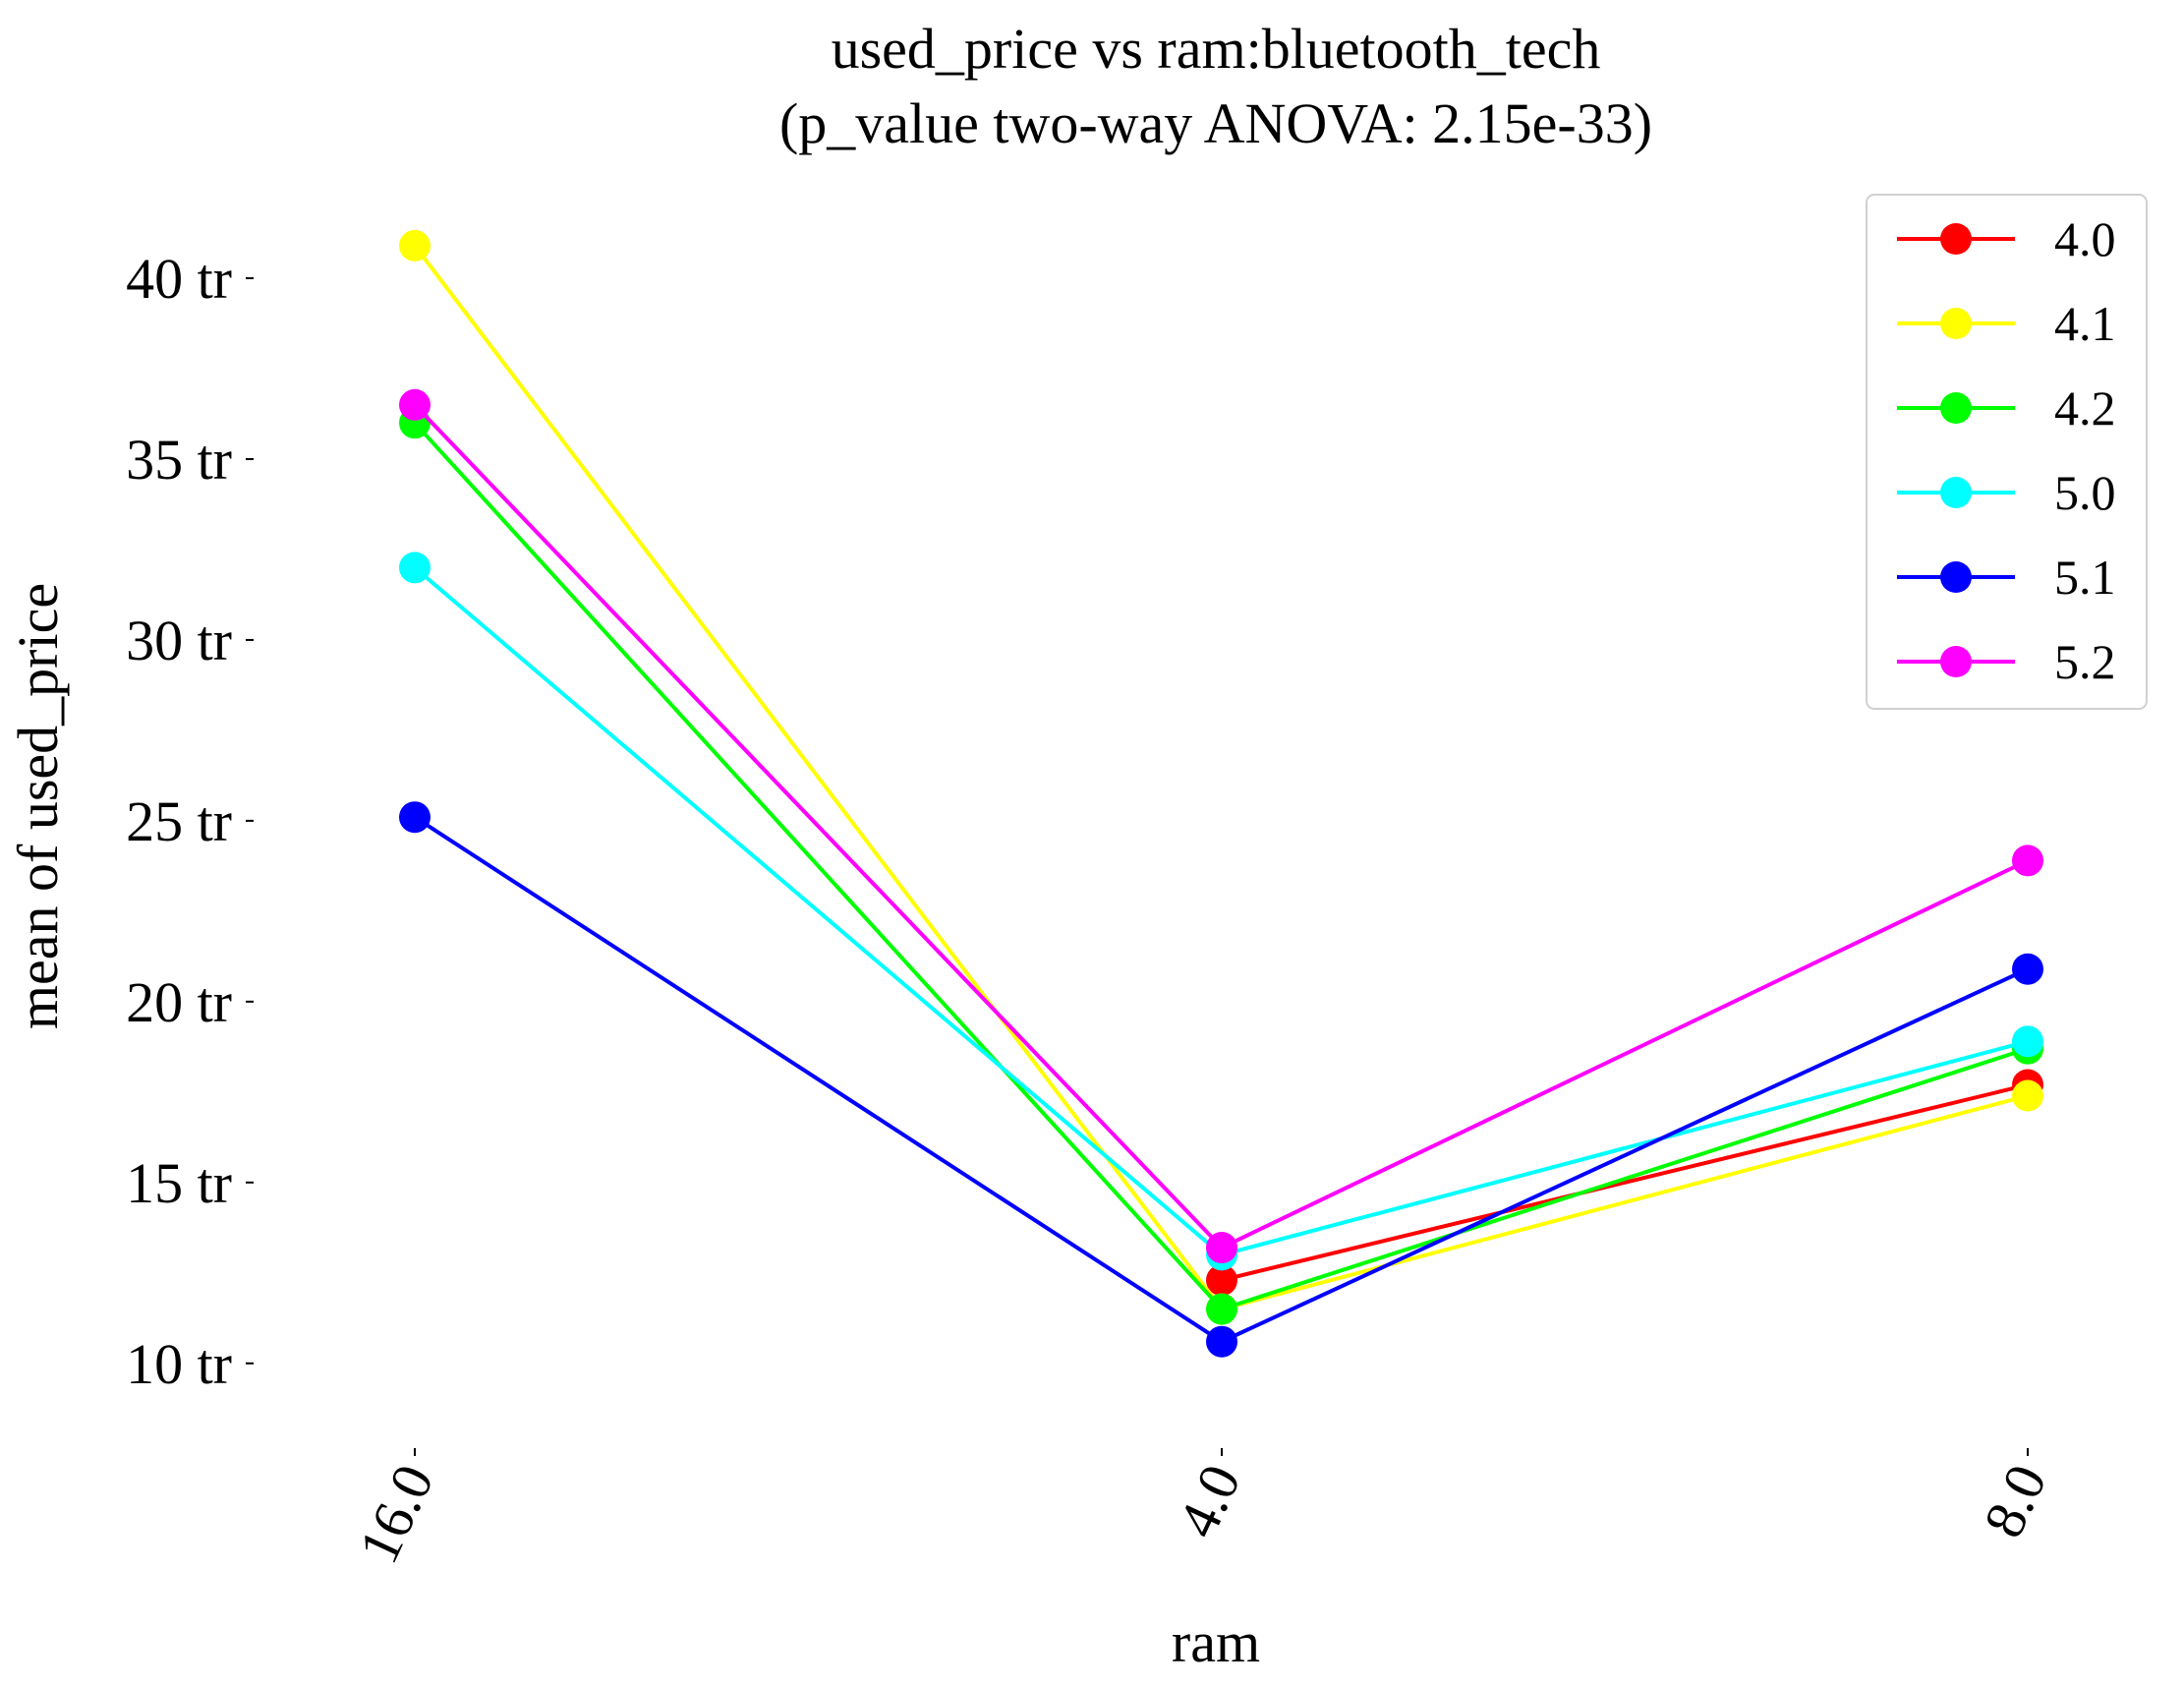 This screenshot has height=1688, width=2184. What do you see at coordinates (2085, 323) in the screenshot?
I see `legend-label: 4.1` at bounding box center [2085, 323].